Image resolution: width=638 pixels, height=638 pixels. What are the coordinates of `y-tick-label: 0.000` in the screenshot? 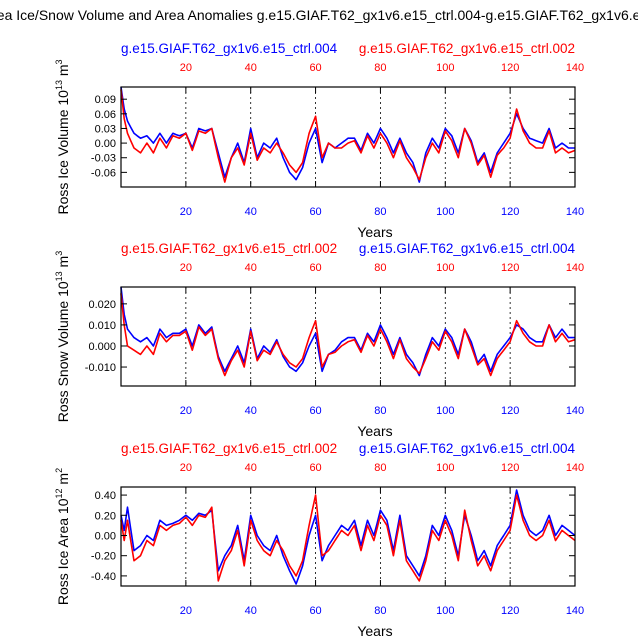 It's located at (102, 347).